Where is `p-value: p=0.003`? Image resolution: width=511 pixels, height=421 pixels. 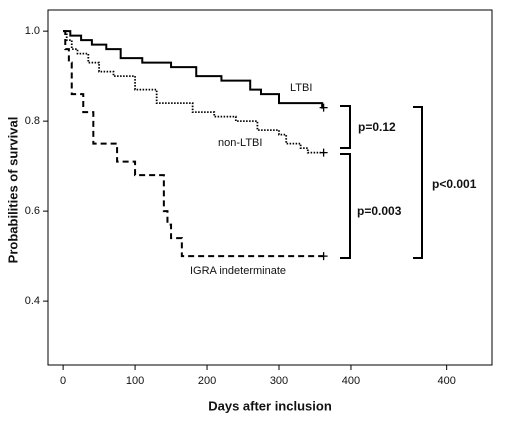
p-value: p=0.003 is located at coordinates (379, 211).